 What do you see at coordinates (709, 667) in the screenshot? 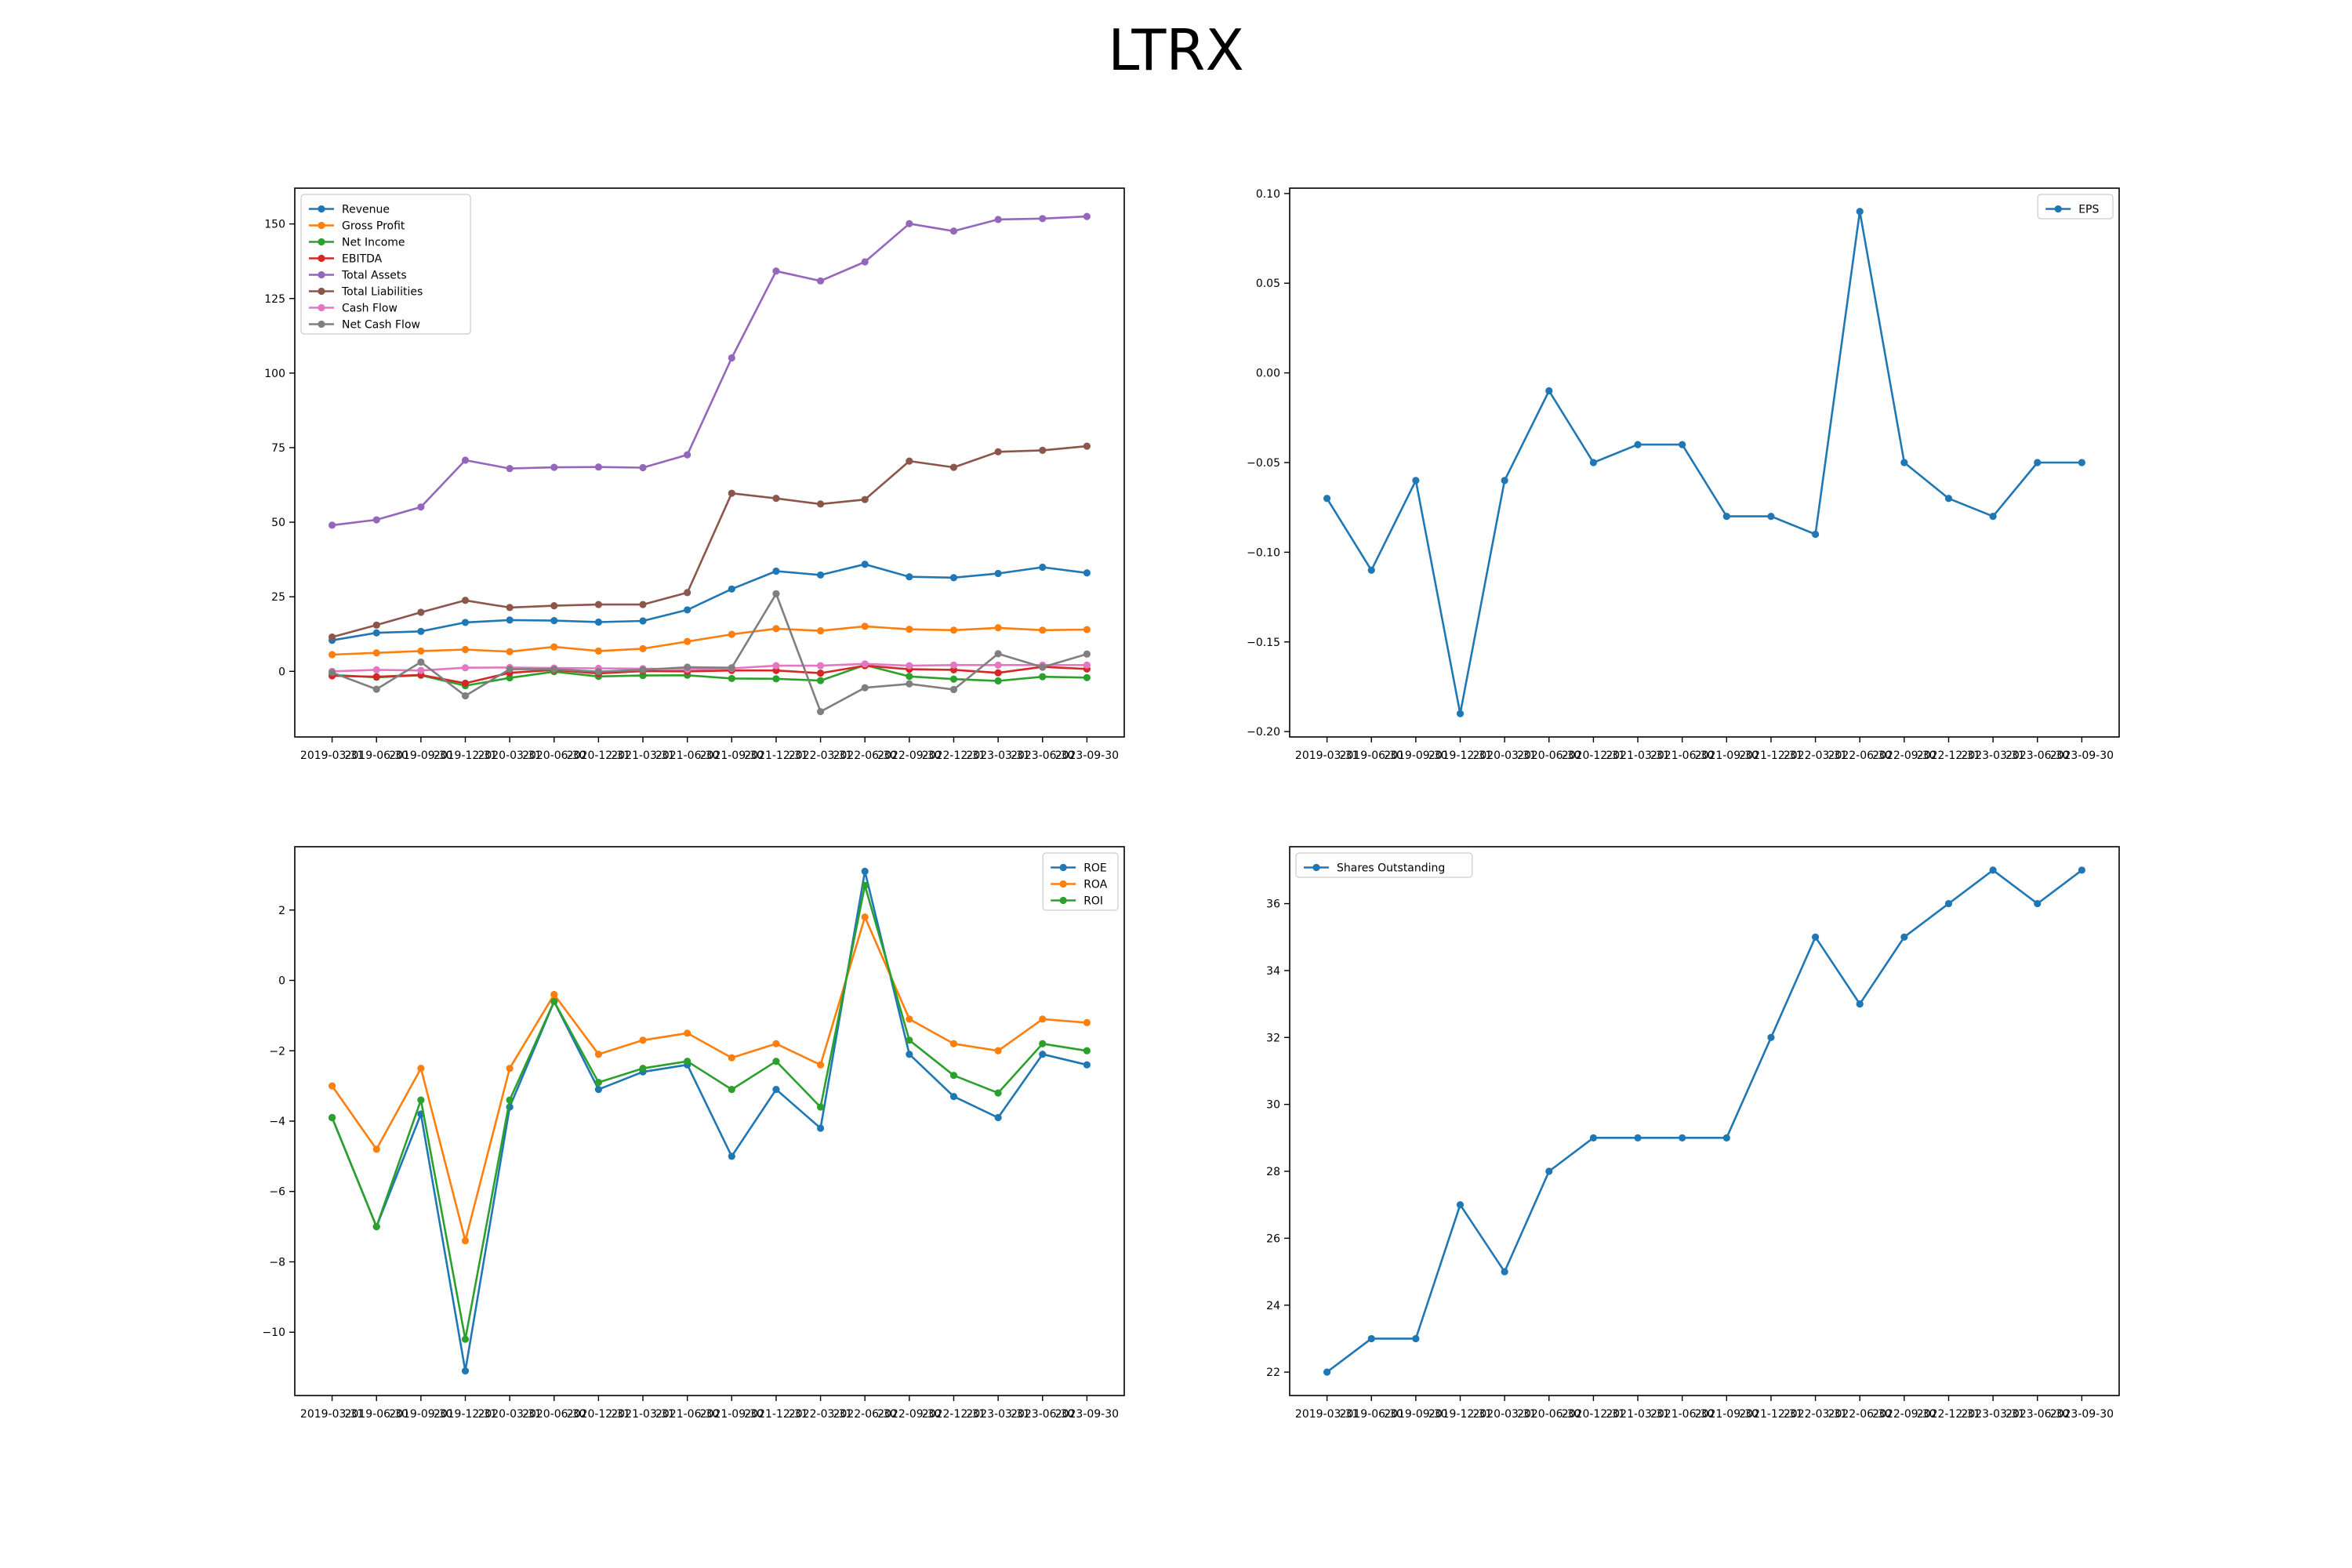
I see `series-line-cash-flow` at bounding box center [709, 667].